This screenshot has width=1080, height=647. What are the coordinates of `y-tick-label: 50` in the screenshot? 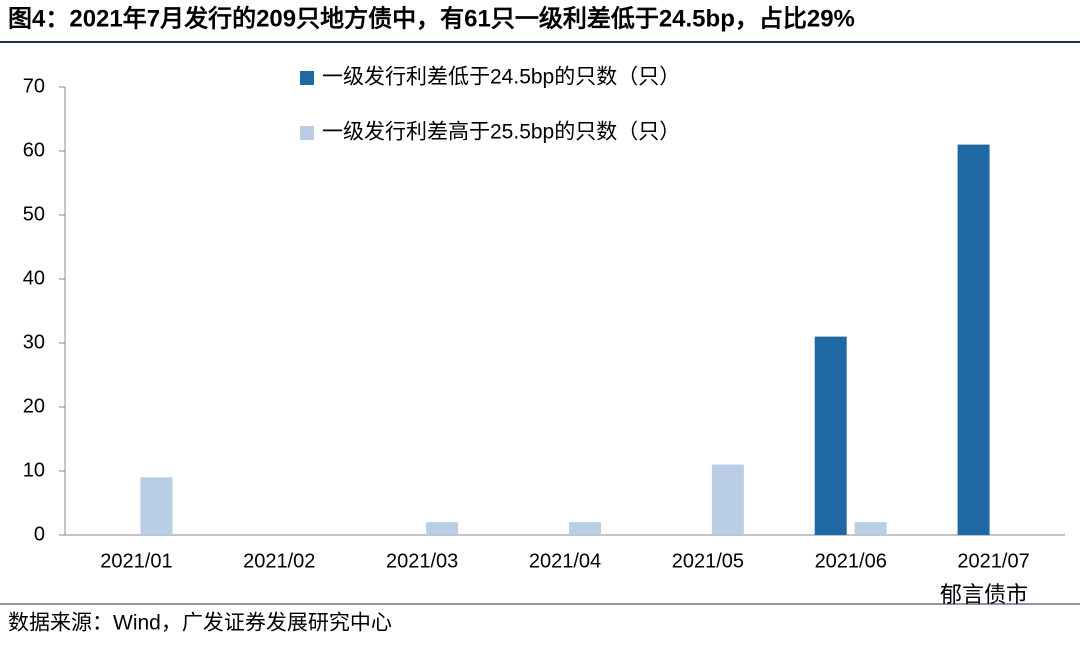 It's located at (34, 214).